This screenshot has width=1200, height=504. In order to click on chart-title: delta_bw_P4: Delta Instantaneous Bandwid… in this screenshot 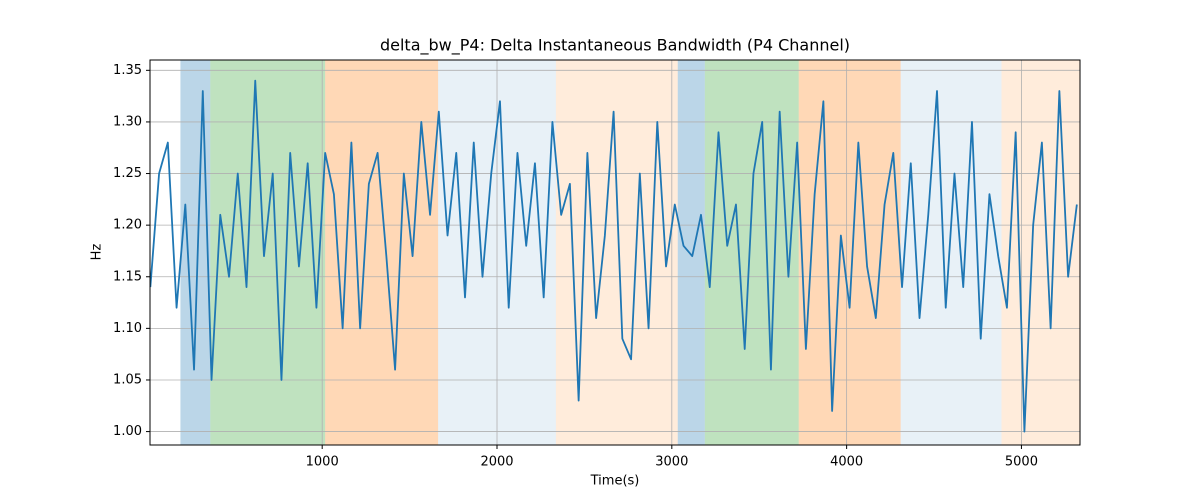, I will do `click(615, 46)`.